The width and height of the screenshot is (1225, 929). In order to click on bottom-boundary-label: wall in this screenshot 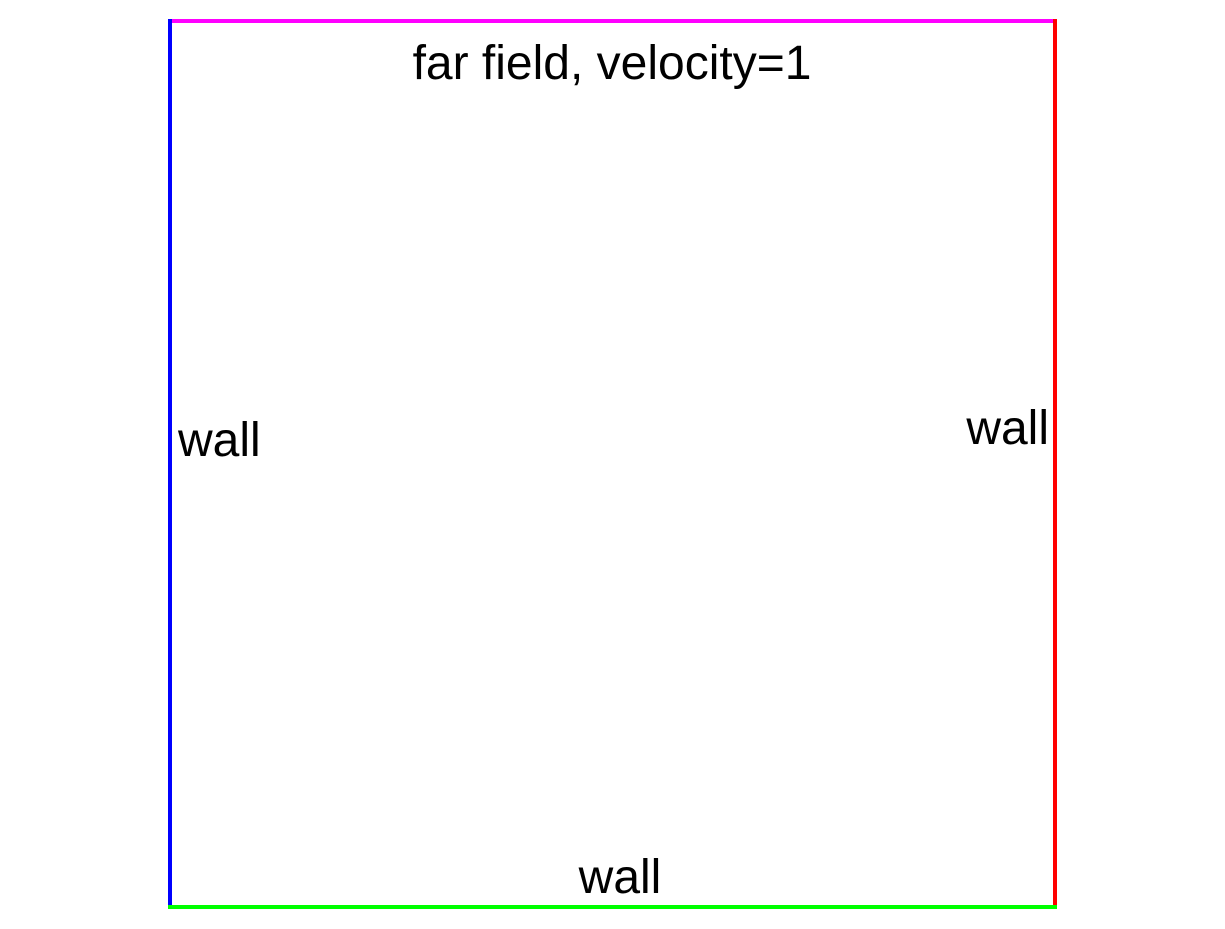, I will do `click(620, 877)`.